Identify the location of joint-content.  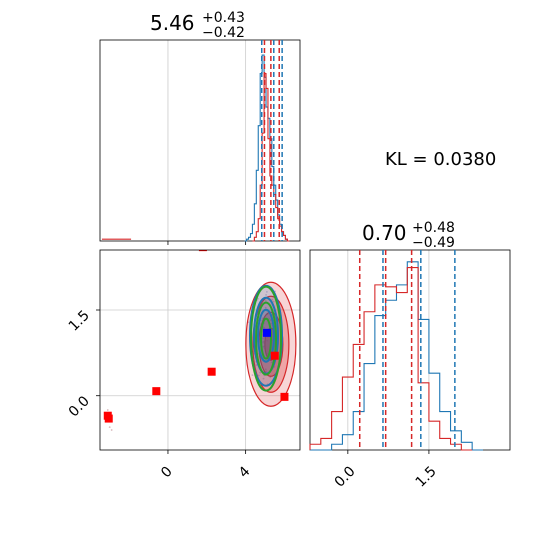
(200, 340).